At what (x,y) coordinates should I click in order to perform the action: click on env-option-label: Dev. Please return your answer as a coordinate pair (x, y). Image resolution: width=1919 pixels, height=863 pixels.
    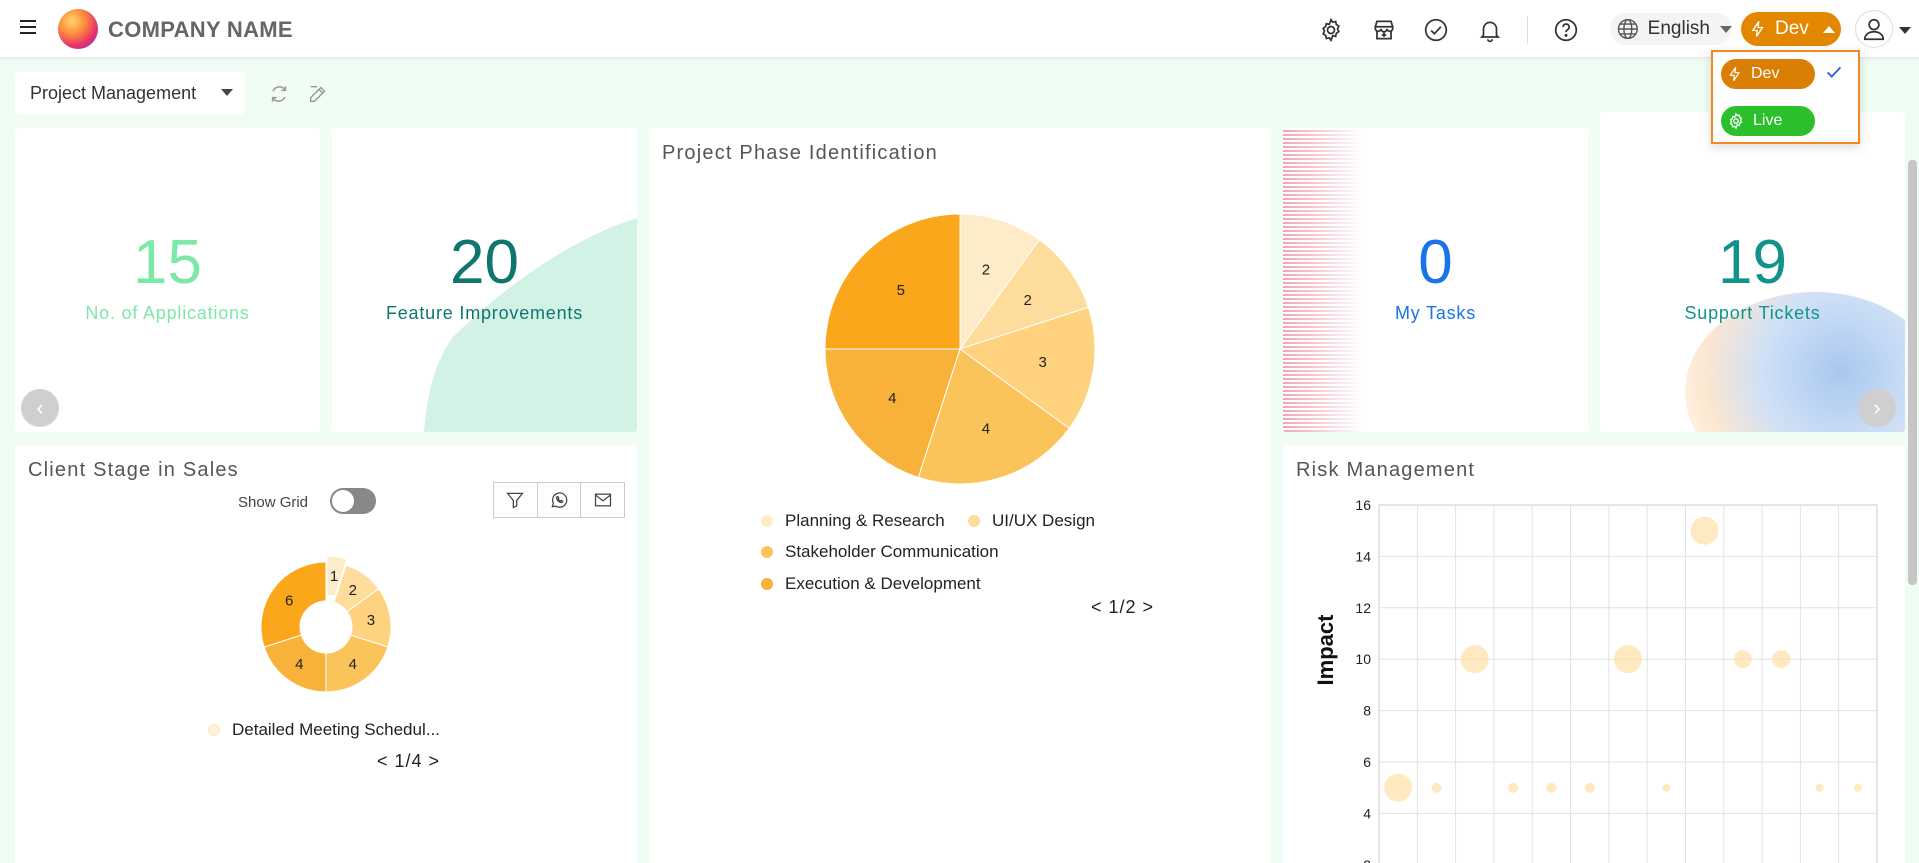
    Looking at the image, I should click on (1765, 73).